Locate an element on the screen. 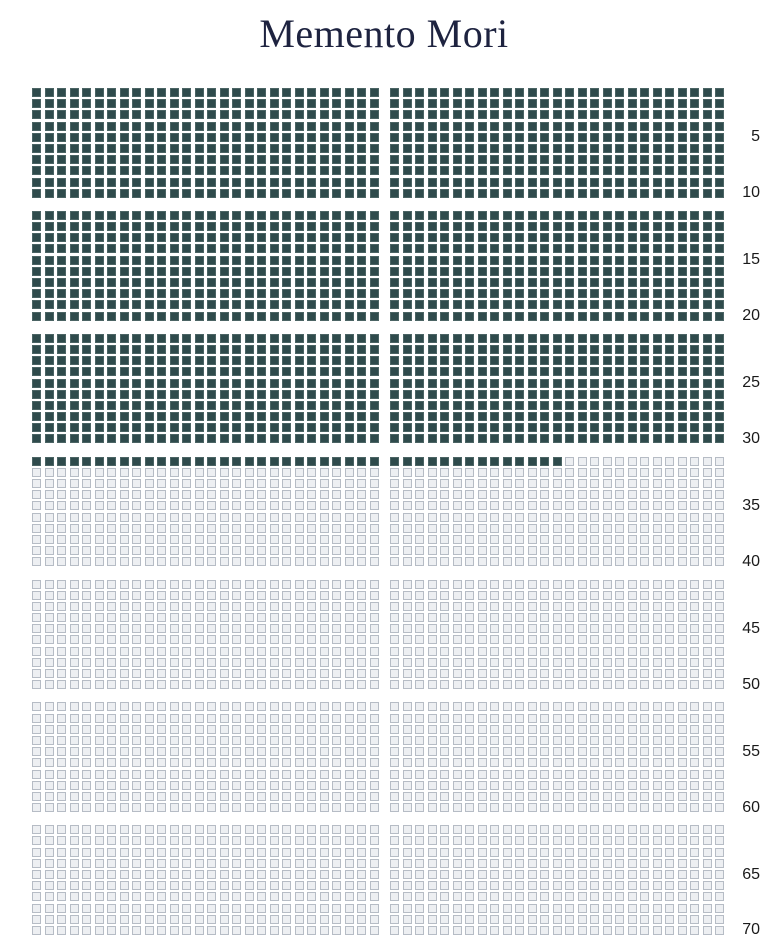  row-left-half is located at coordinates (205, 852).